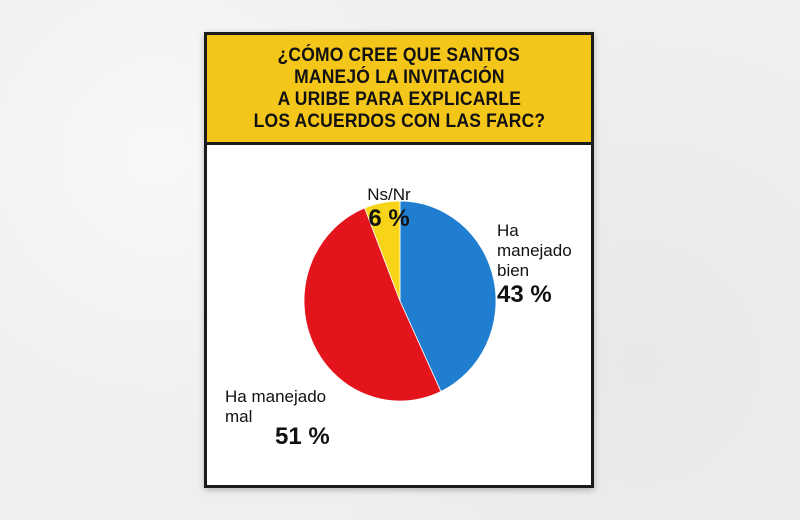 The height and width of the screenshot is (520, 800). What do you see at coordinates (389, 194) in the screenshot?
I see `slice-label-ns-nr-line-1: Ns/Nr` at bounding box center [389, 194].